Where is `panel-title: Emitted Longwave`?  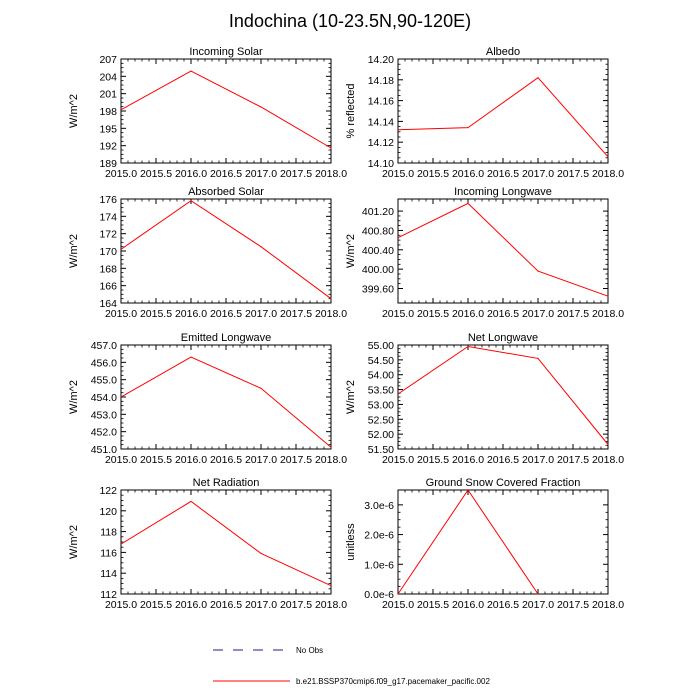 panel-title: Emitted Longwave is located at coordinates (226, 338).